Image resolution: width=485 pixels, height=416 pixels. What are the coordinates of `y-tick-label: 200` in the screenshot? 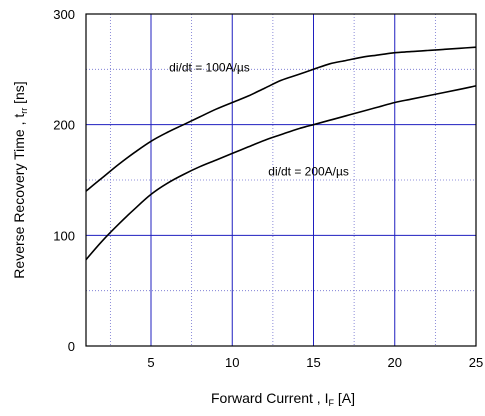 It's located at (64, 125).